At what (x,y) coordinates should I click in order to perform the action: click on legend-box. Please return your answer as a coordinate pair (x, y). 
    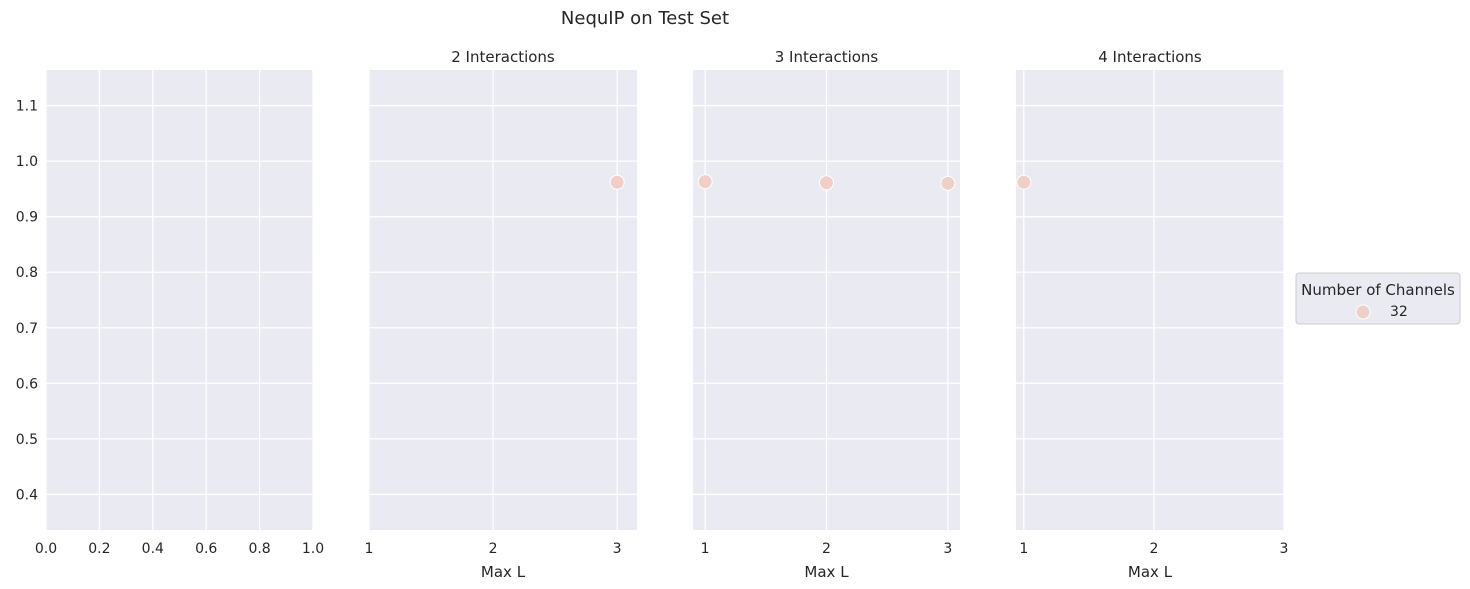
    Looking at the image, I should click on (1378, 298).